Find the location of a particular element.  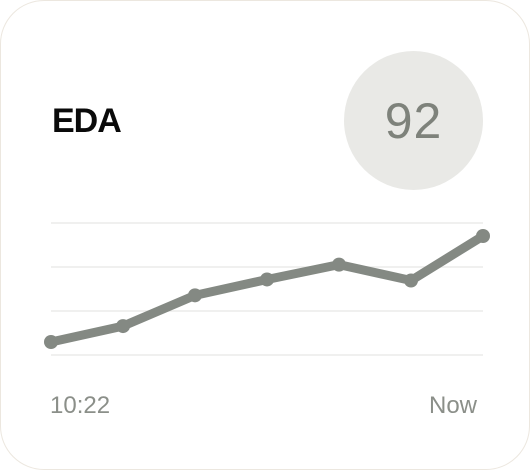

x-axis-end-label: Now is located at coordinates (452, 405).